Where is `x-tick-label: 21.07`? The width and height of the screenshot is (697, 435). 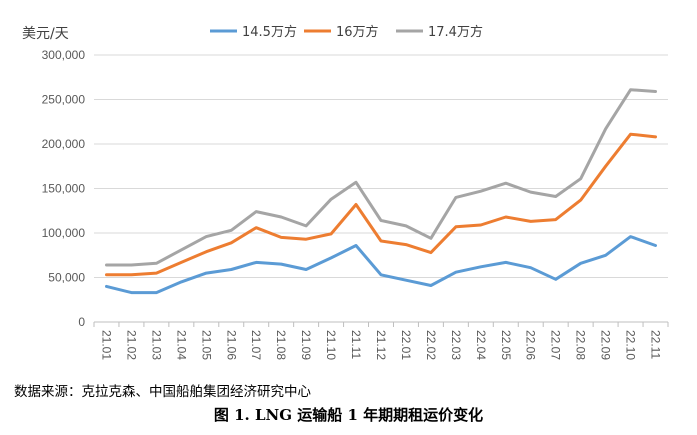 x-tick-label: 21.07 is located at coordinates (256, 345).